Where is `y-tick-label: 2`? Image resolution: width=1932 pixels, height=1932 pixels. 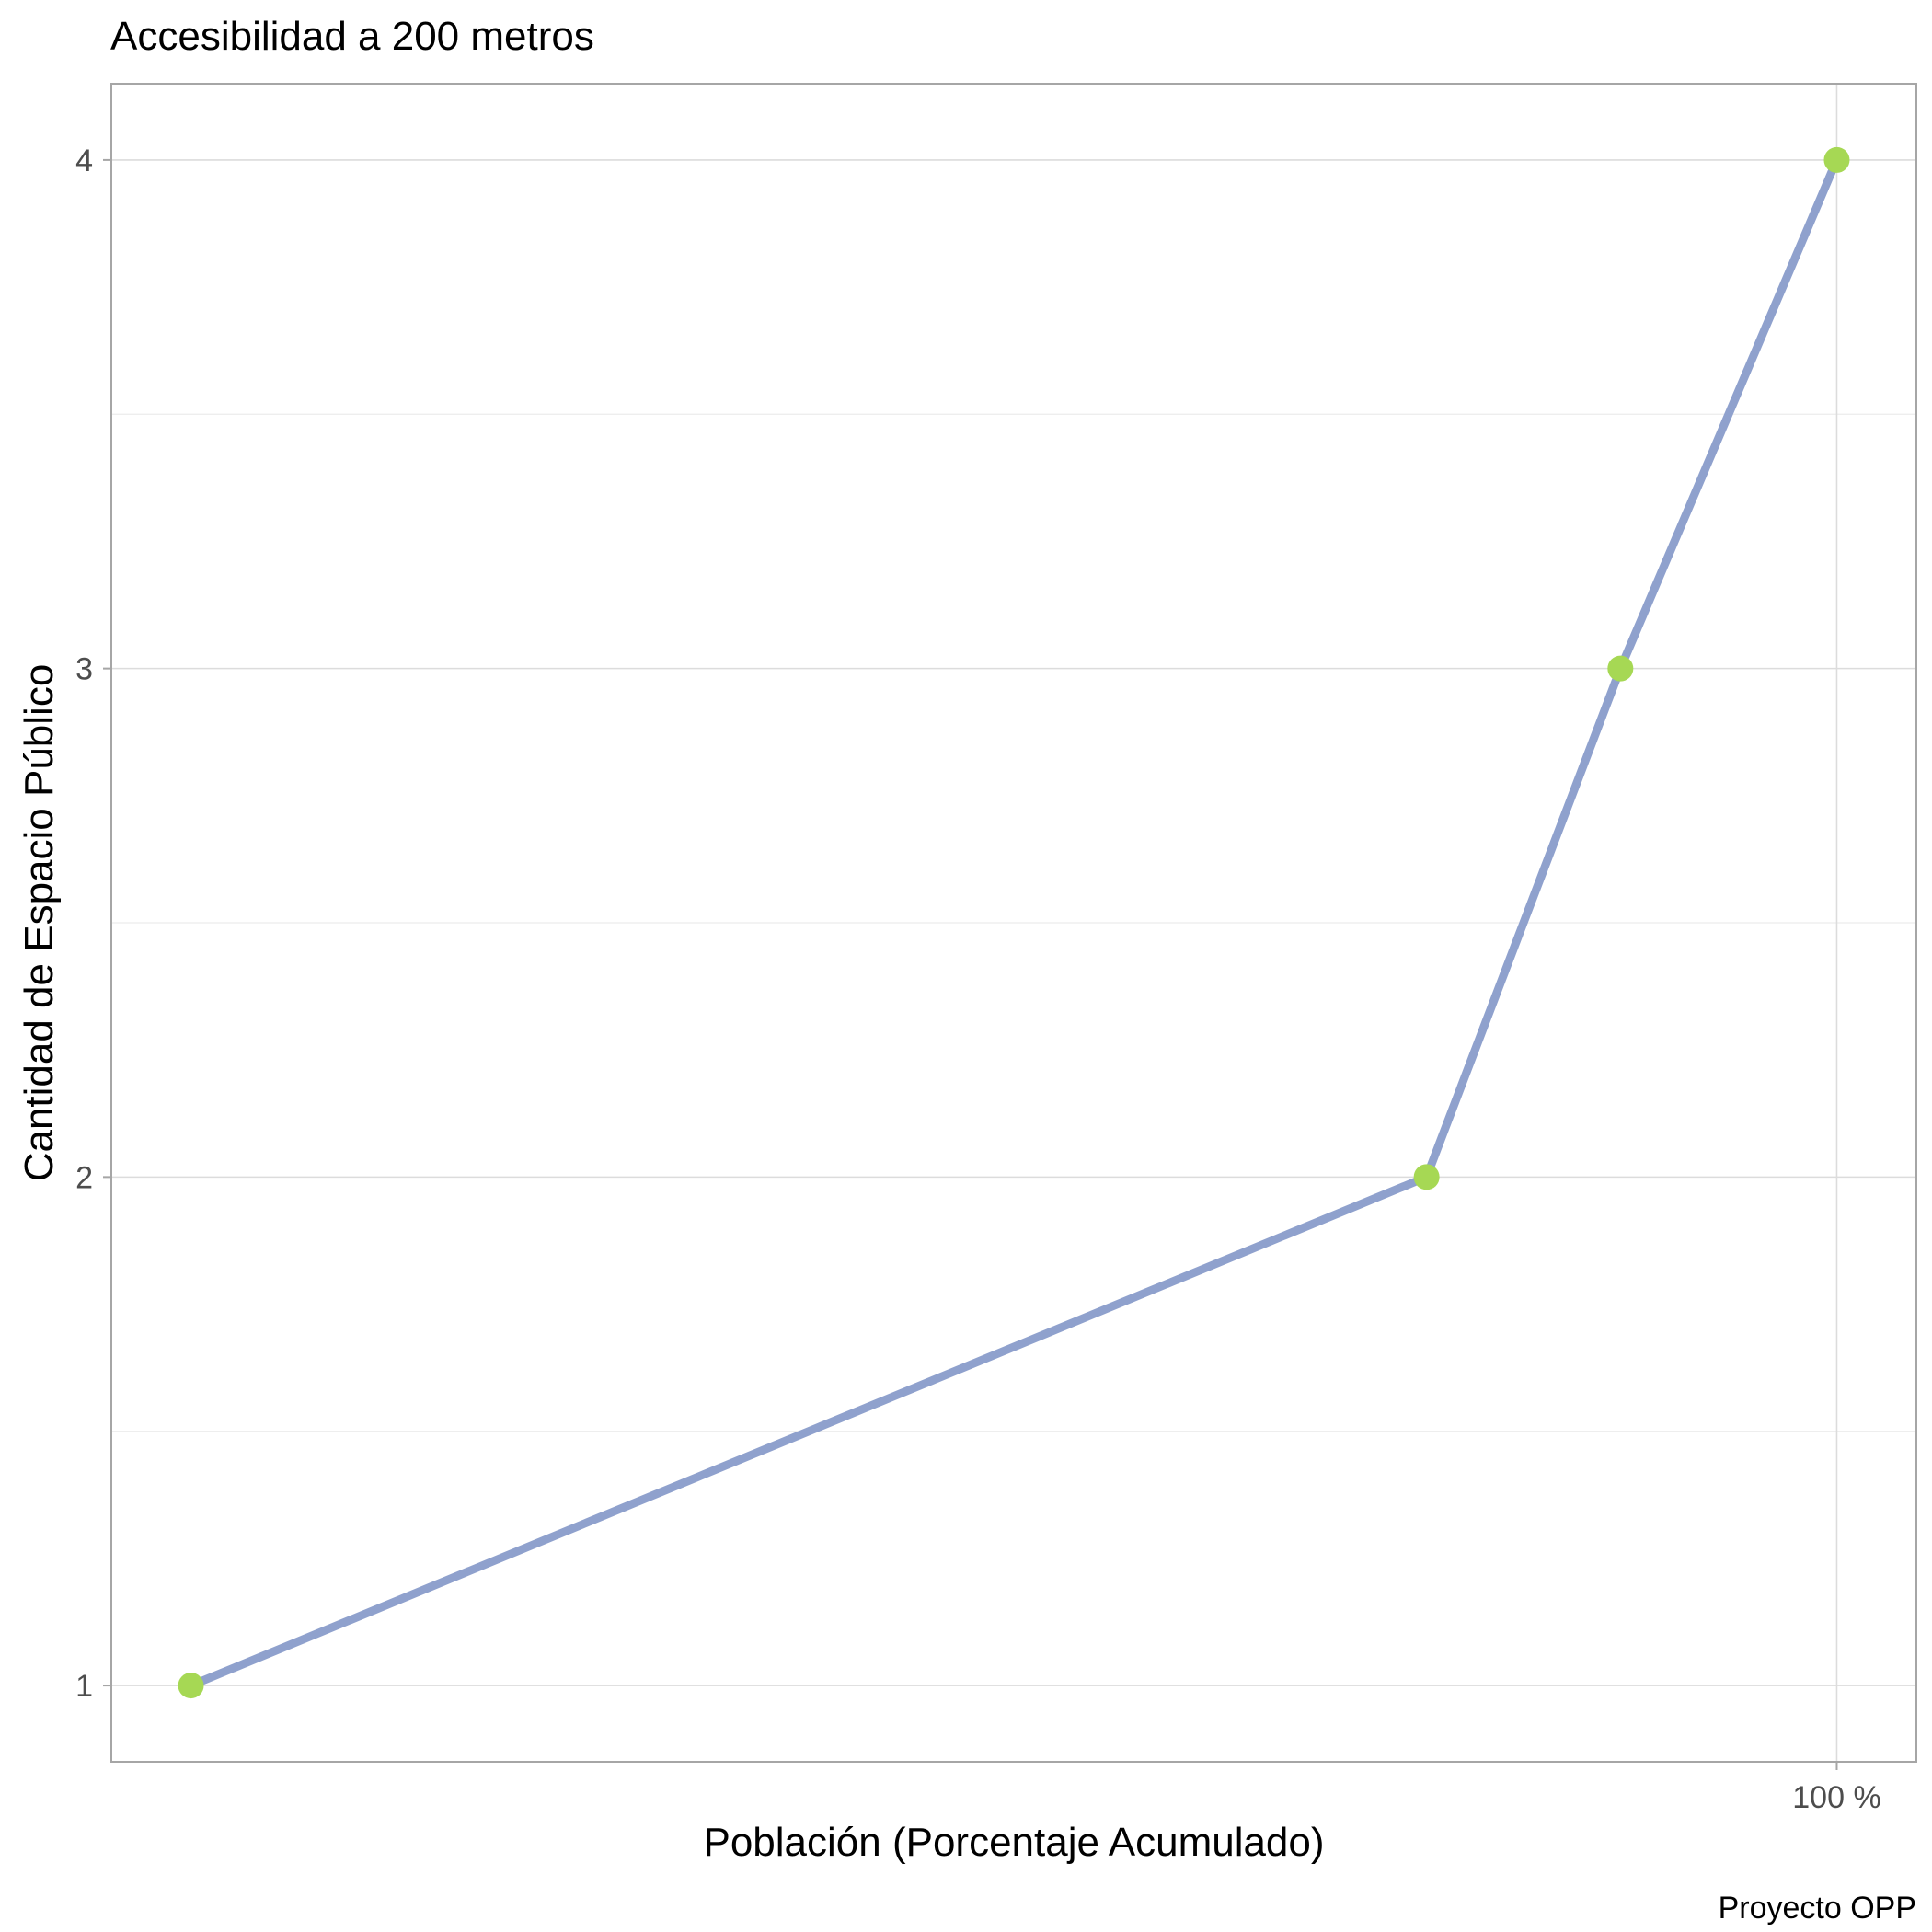 y-tick-label: 2 is located at coordinates (84, 1177).